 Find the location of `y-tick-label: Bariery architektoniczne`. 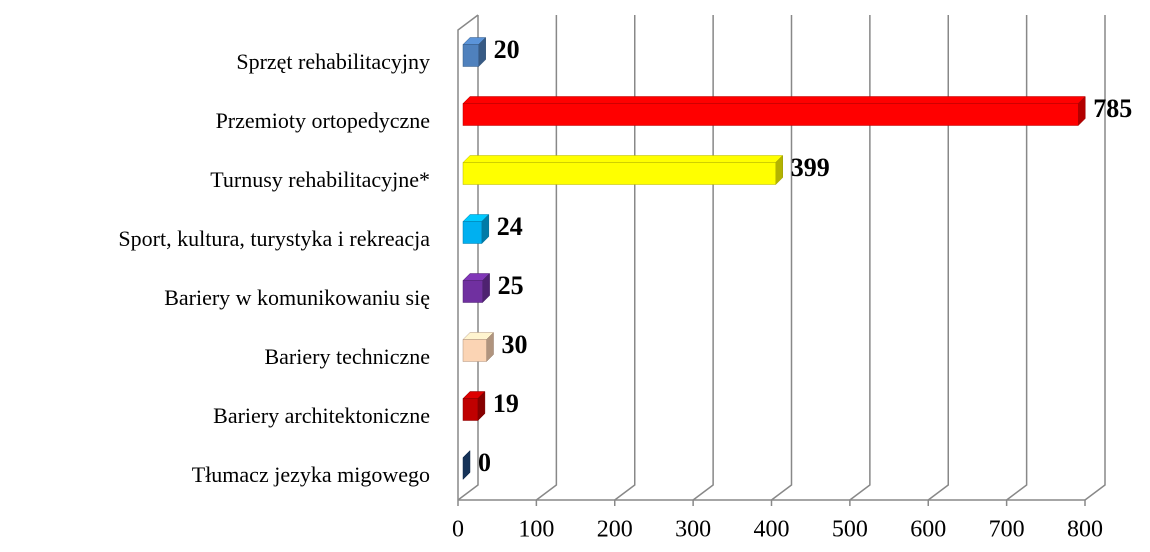

y-tick-label: Bariery architektoniczne is located at coordinates (321, 415).